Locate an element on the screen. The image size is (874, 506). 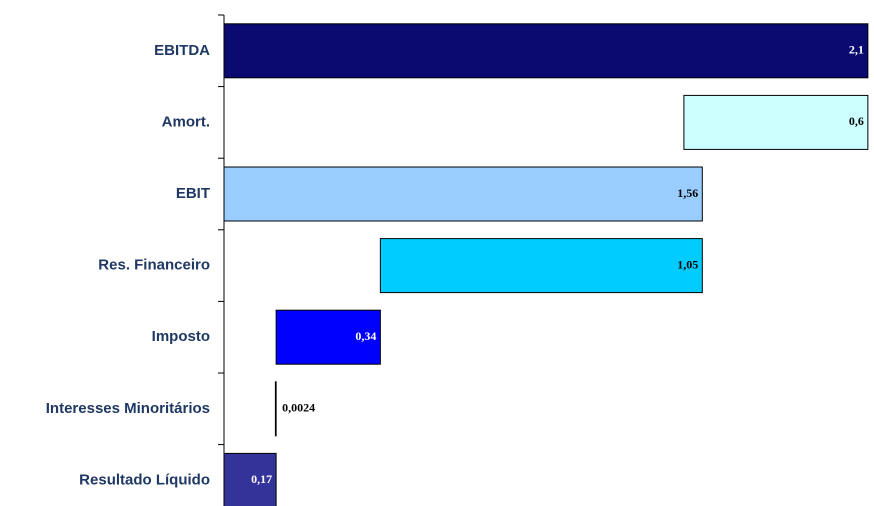
value-label: 0,34 is located at coordinates (365, 336).